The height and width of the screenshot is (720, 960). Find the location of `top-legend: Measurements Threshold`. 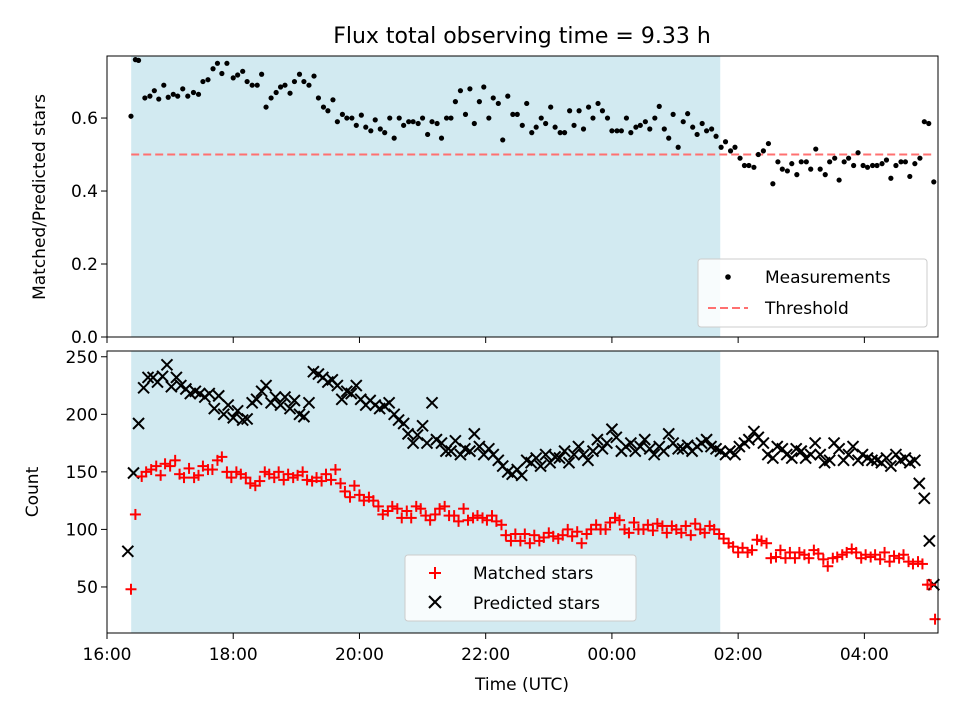

top-legend: Measurements Threshold is located at coordinates (812, 293).